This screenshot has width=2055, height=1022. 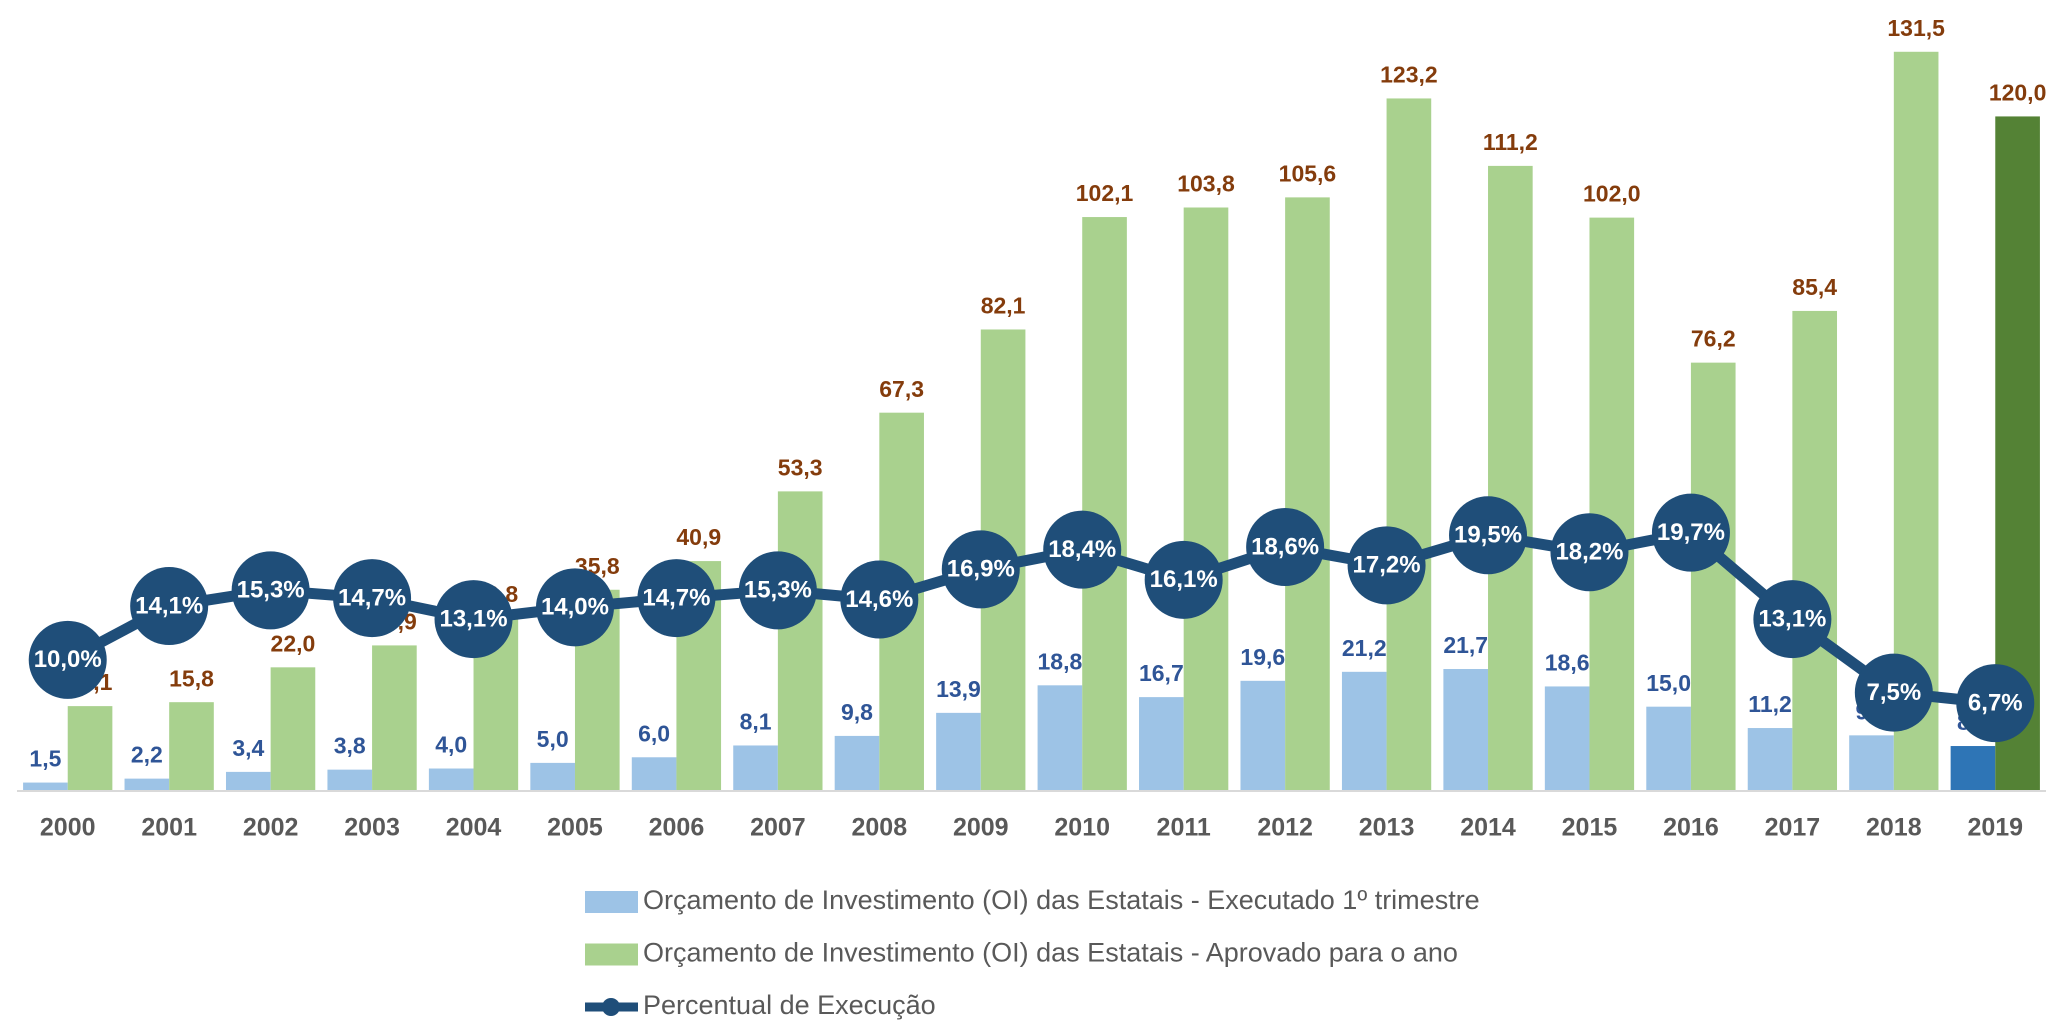 What do you see at coordinates (1262, 657) in the screenshot?
I see `data-label: 19,6` at bounding box center [1262, 657].